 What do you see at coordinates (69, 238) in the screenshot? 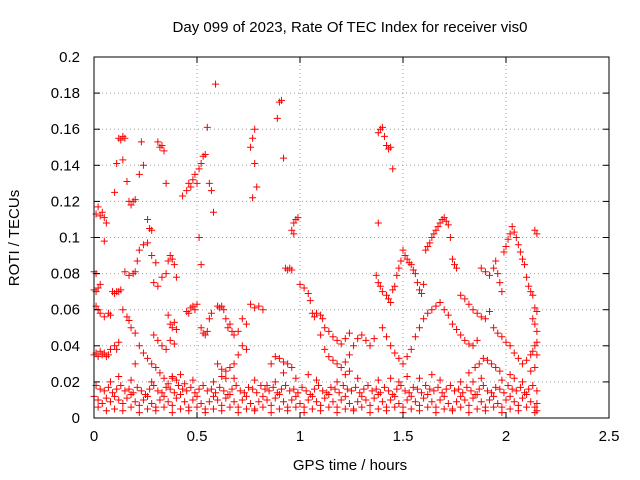
I see `y-tick-label: 0.1` at bounding box center [69, 238].